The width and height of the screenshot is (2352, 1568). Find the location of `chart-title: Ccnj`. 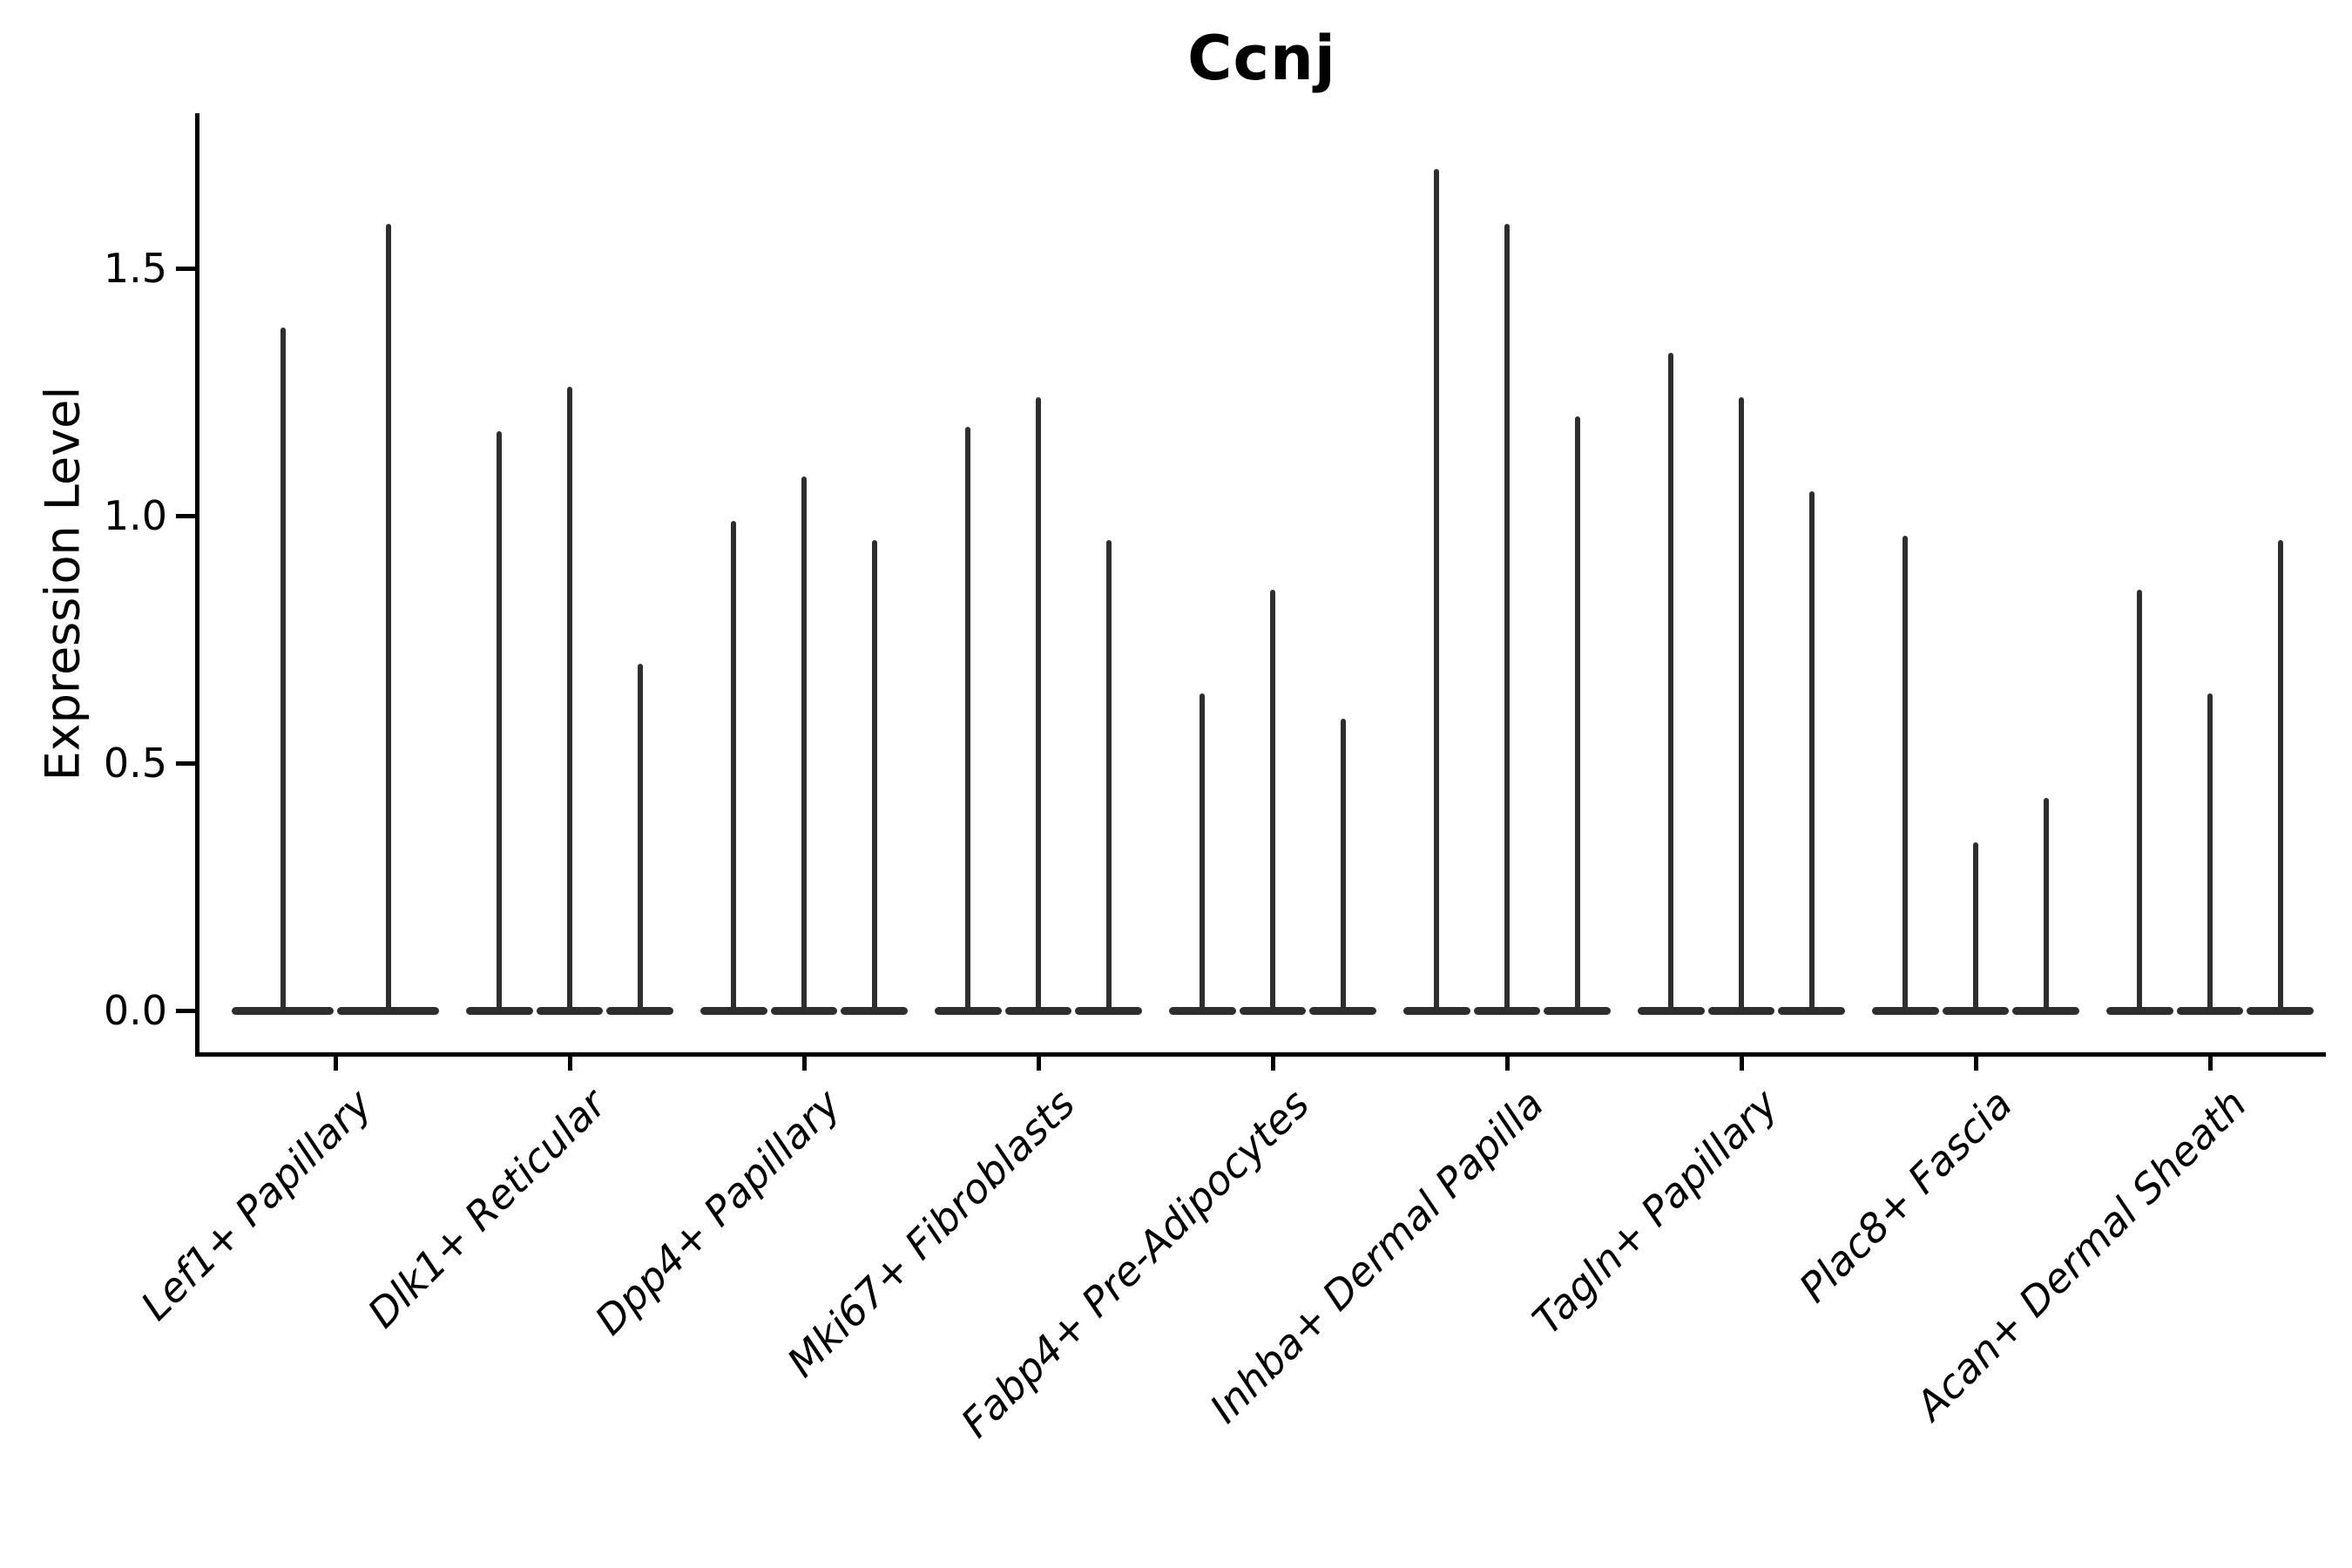

chart-title: Ccnj is located at coordinates (1261, 58).